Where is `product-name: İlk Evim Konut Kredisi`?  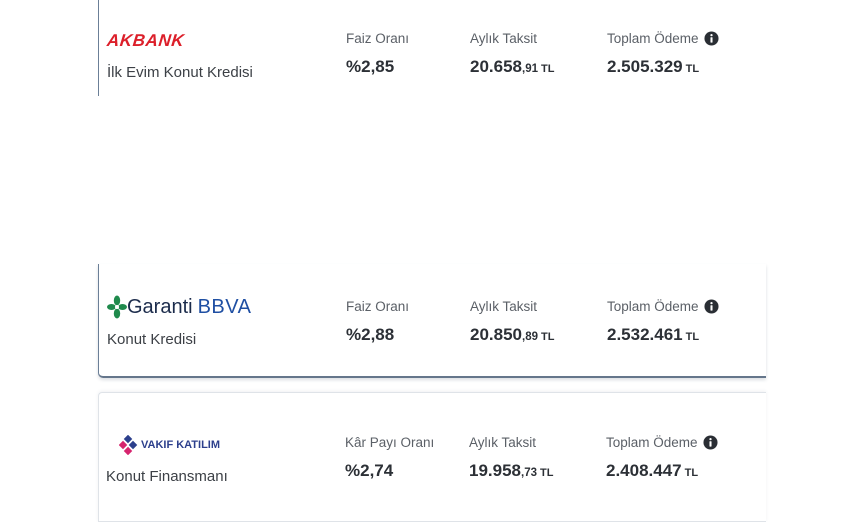
product-name: İlk Evim Konut Kredisi is located at coordinates (180, 72).